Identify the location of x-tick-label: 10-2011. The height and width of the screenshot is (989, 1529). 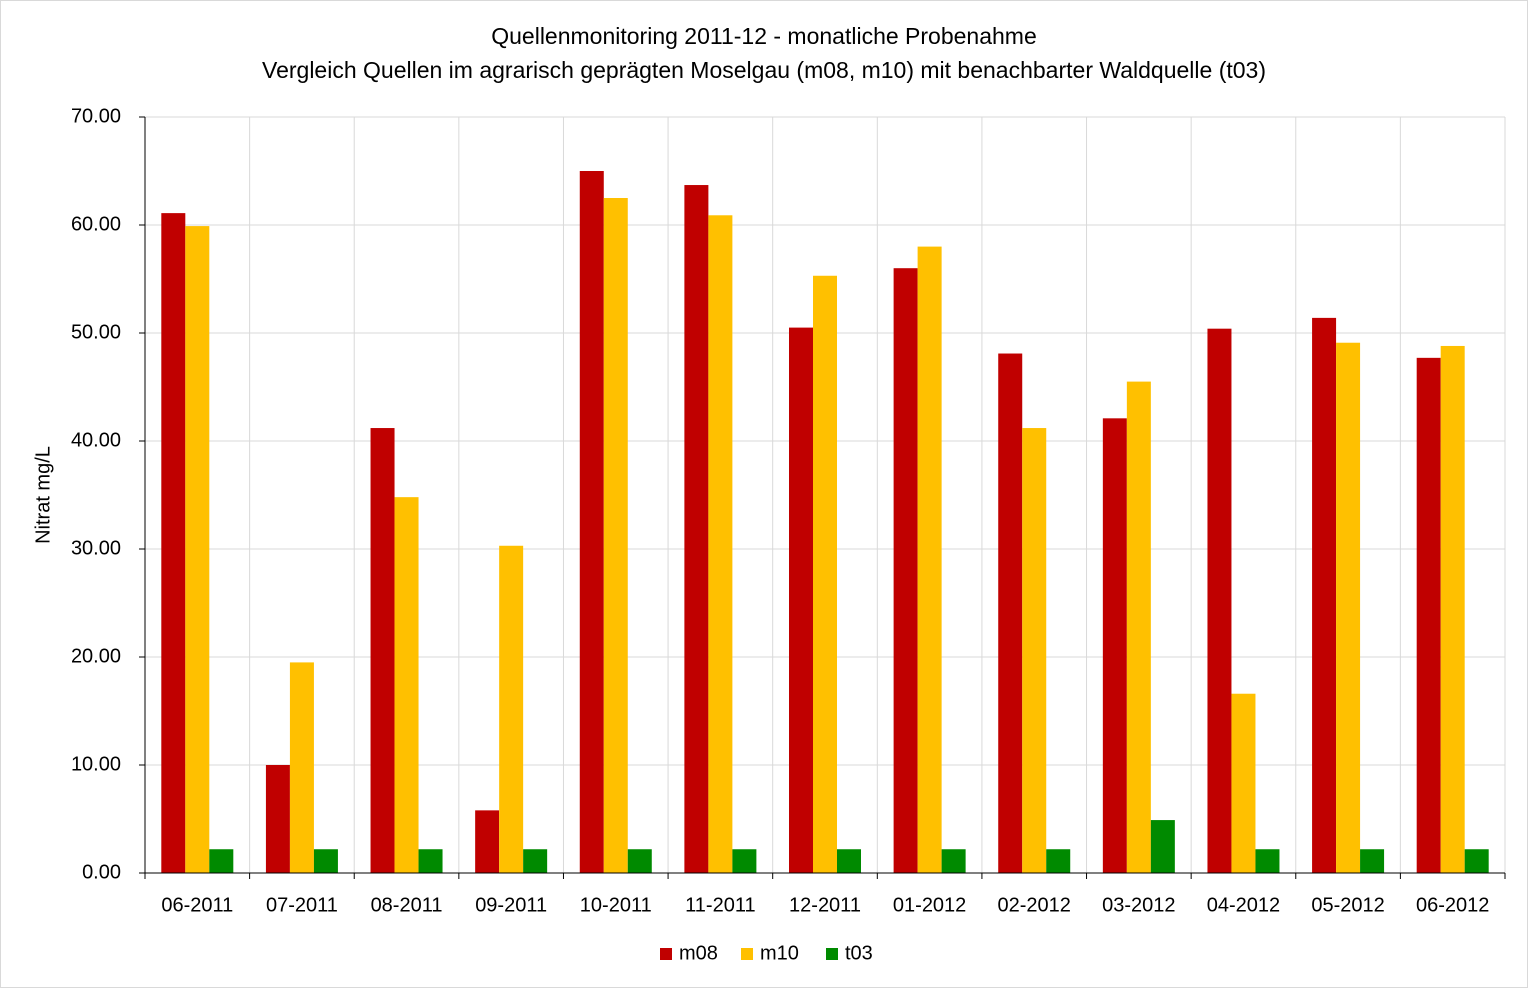
(616, 905).